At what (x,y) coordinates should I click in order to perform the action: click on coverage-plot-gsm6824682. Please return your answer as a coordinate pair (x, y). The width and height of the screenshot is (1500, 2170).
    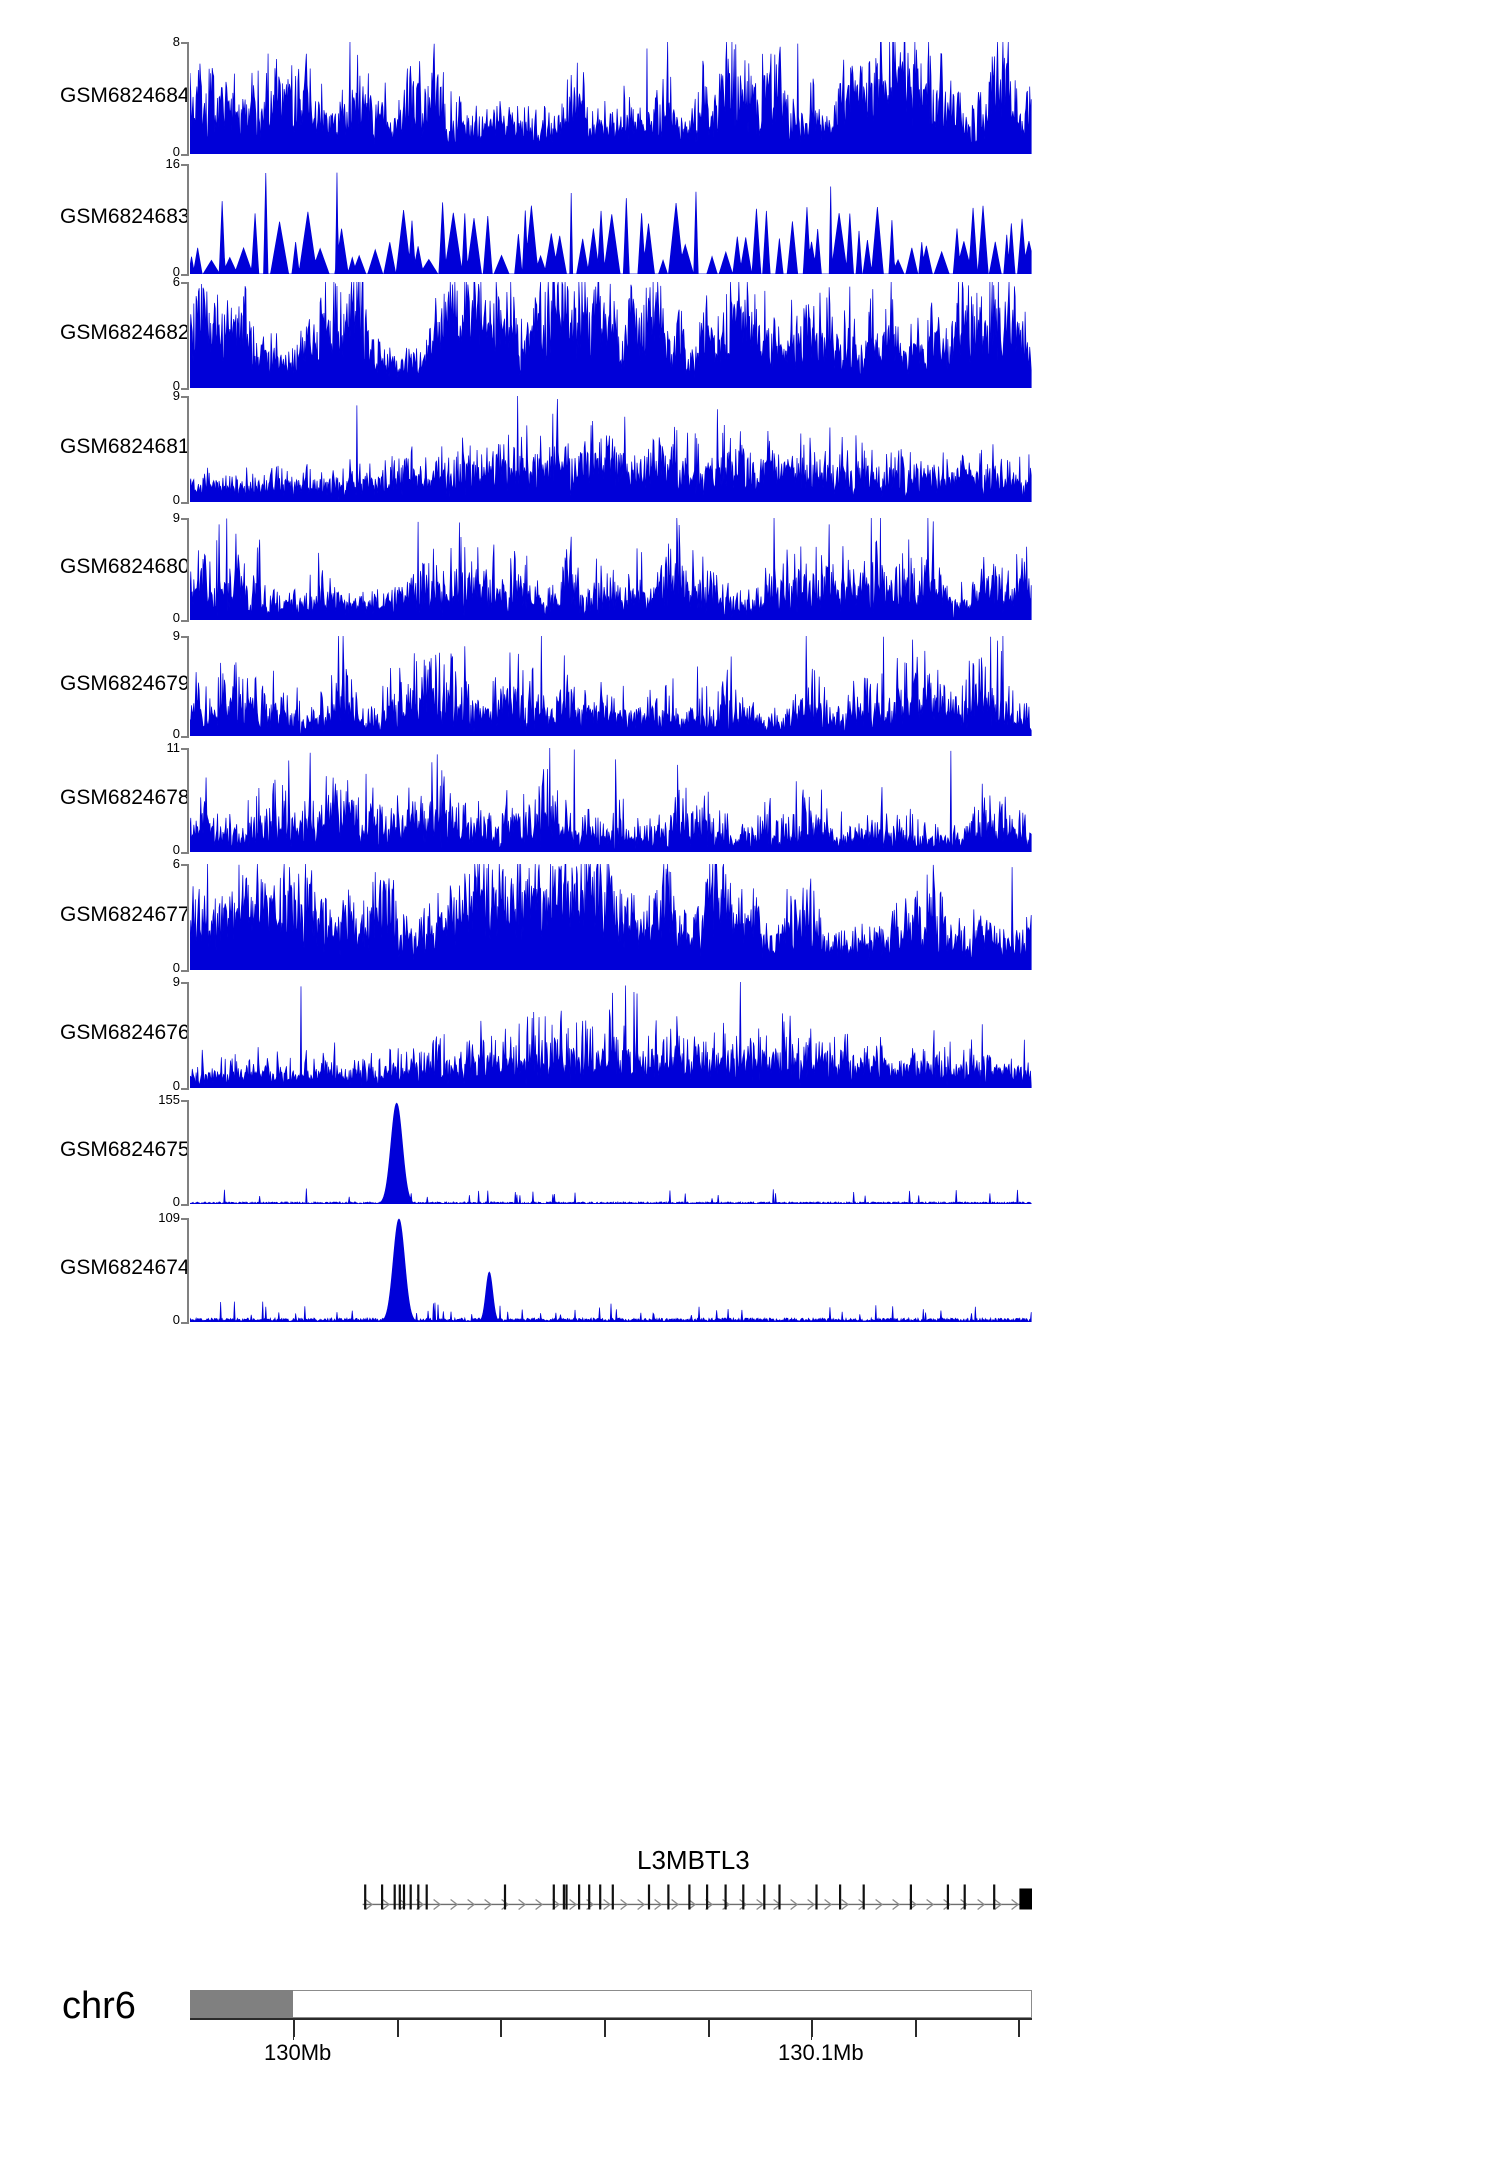
    Looking at the image, I should click on (611, 335).